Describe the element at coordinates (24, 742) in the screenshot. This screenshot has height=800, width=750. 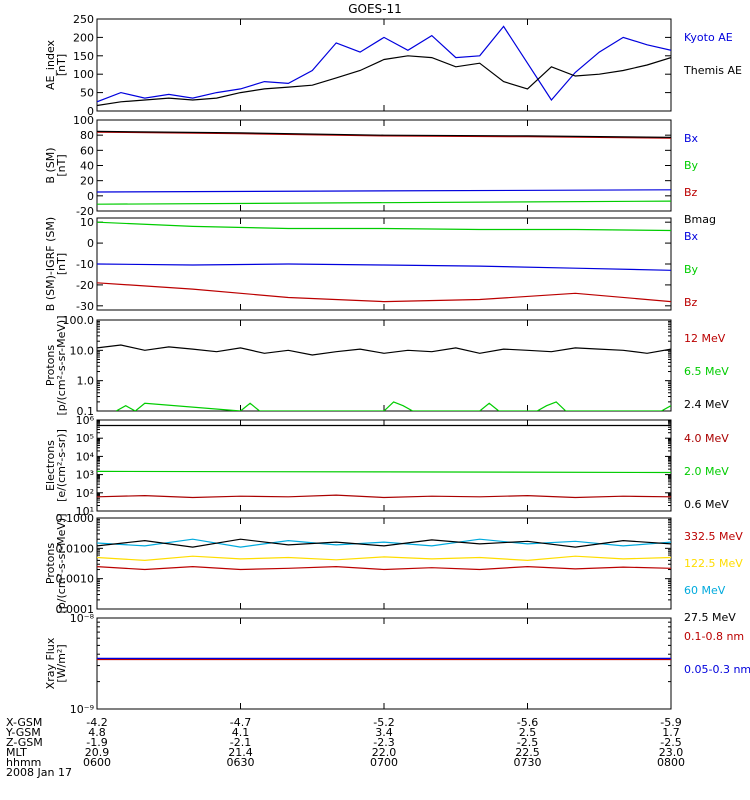
I see `footer-row-label: Z-GSM` at that location.